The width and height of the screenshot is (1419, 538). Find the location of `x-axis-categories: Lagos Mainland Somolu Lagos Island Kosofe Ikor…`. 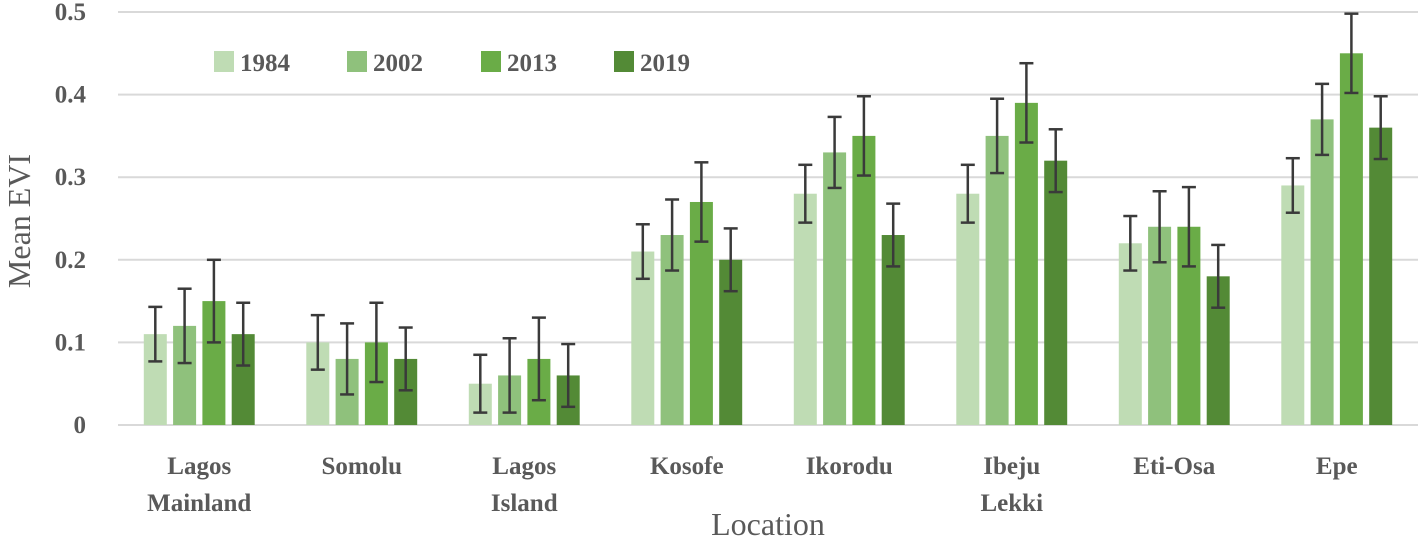

x-axis-categories: Lagos Mainland Somolu Lagos Island Kosofe Ikor… is located at coordinates (752, 485).